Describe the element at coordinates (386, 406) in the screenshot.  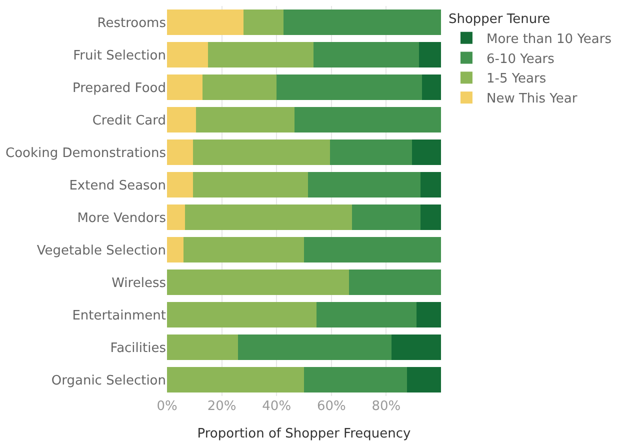
I see `x-tick-label: 80%` at that location.